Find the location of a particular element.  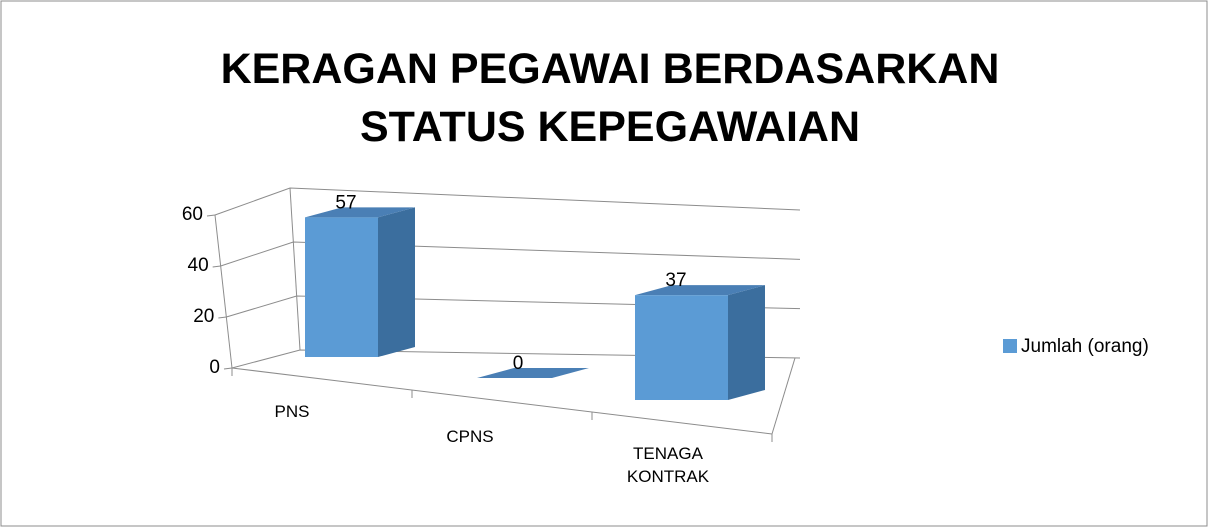

y-tick-label: 0 is located at coordinates (214, 367).